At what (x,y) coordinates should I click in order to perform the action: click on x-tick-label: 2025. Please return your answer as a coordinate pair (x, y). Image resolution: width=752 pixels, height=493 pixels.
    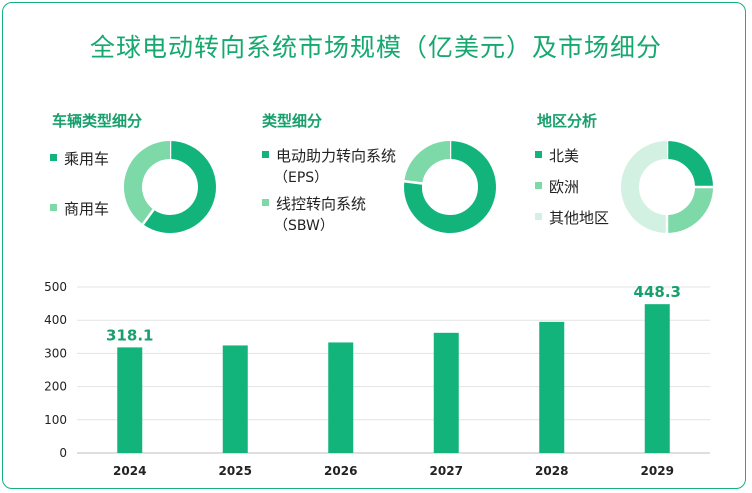
    Looking at the image, I should click on (235, 471).